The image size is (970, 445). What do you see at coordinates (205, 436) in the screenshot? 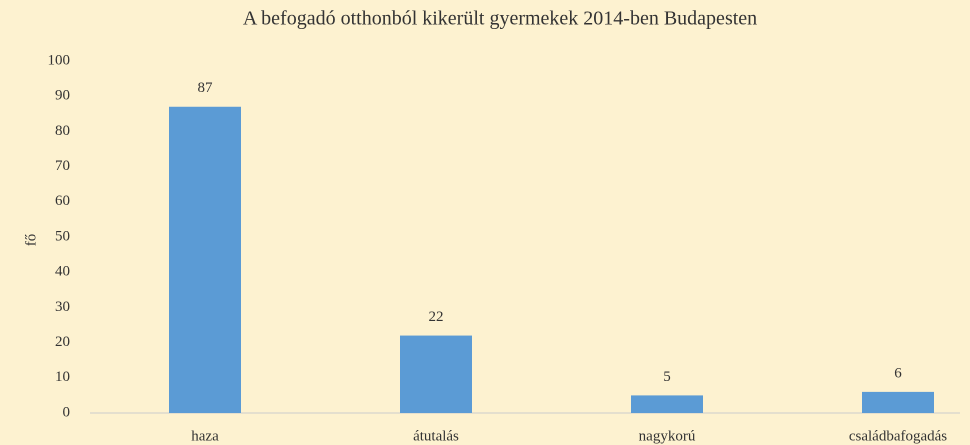
I see `x-tick-label: haza` at bounding box center [205, 436].